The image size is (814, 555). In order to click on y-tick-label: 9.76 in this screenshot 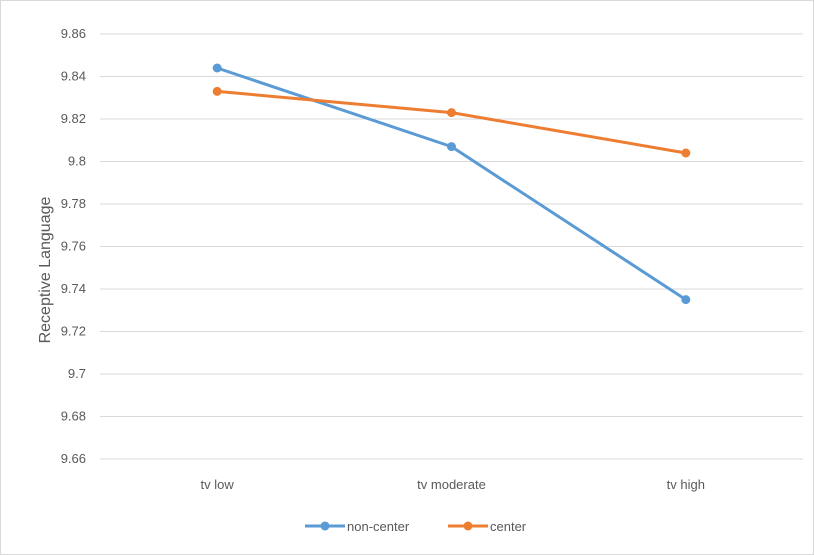, I will do `click(73, 246)`.